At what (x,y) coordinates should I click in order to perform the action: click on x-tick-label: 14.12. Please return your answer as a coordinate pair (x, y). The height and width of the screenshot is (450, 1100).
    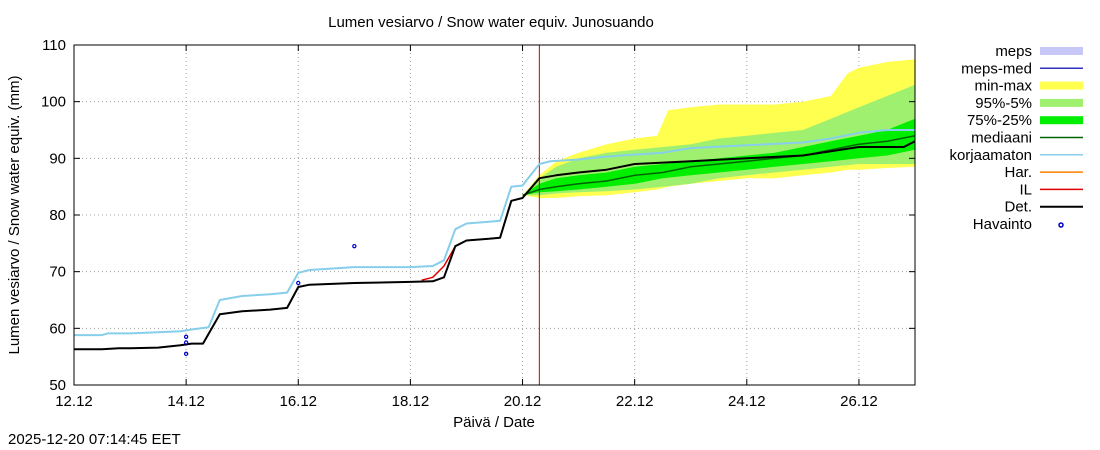
    Looking at the image, I should click on (186, 401).